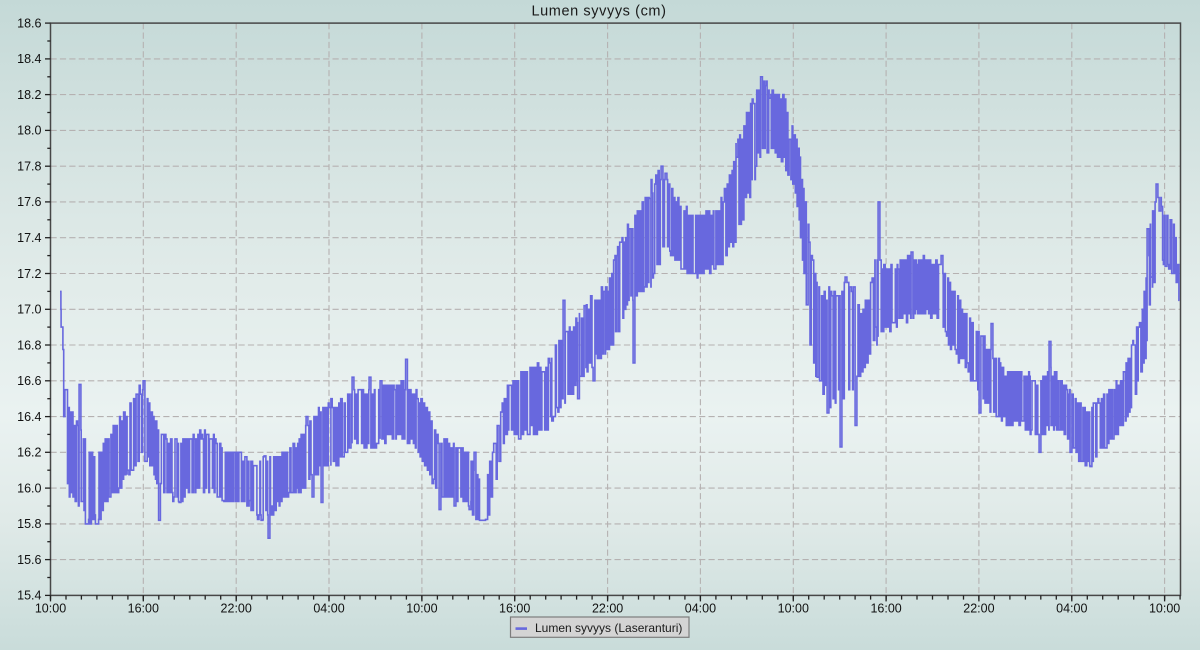 This screenshot has width=1200, height=650. I want to click on svg-text: 15.6, so click(29, 560).